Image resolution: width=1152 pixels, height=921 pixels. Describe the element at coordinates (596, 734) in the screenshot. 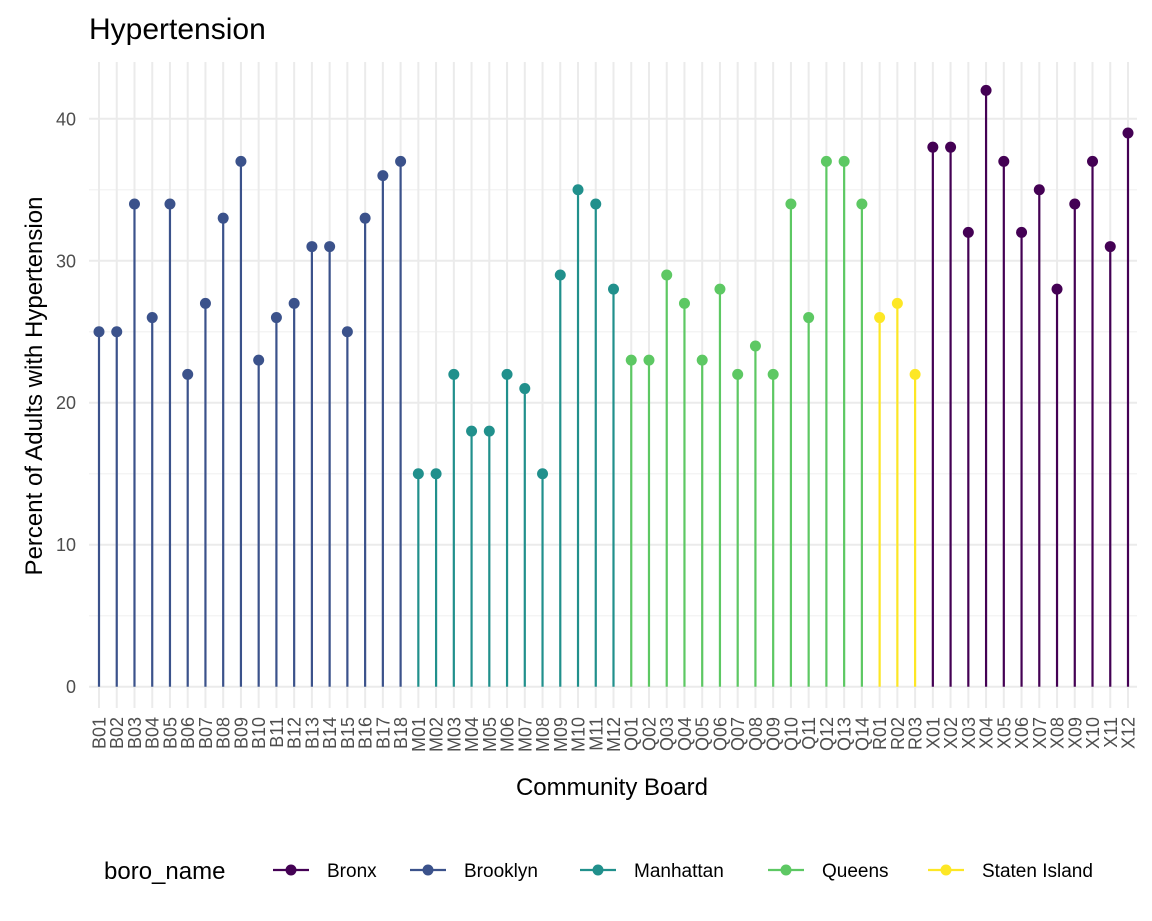

I see `x-tick-label: M11` at that location.